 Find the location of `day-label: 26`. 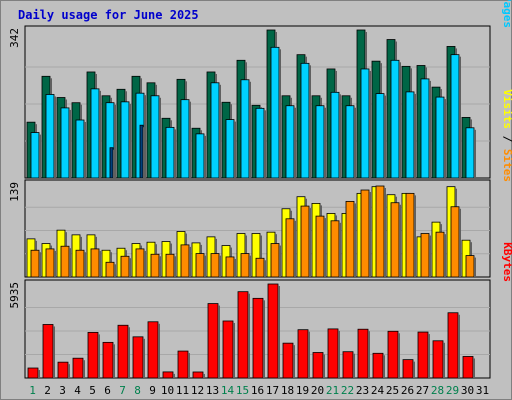

day-label: 26 is located at coordinates (407, 390).